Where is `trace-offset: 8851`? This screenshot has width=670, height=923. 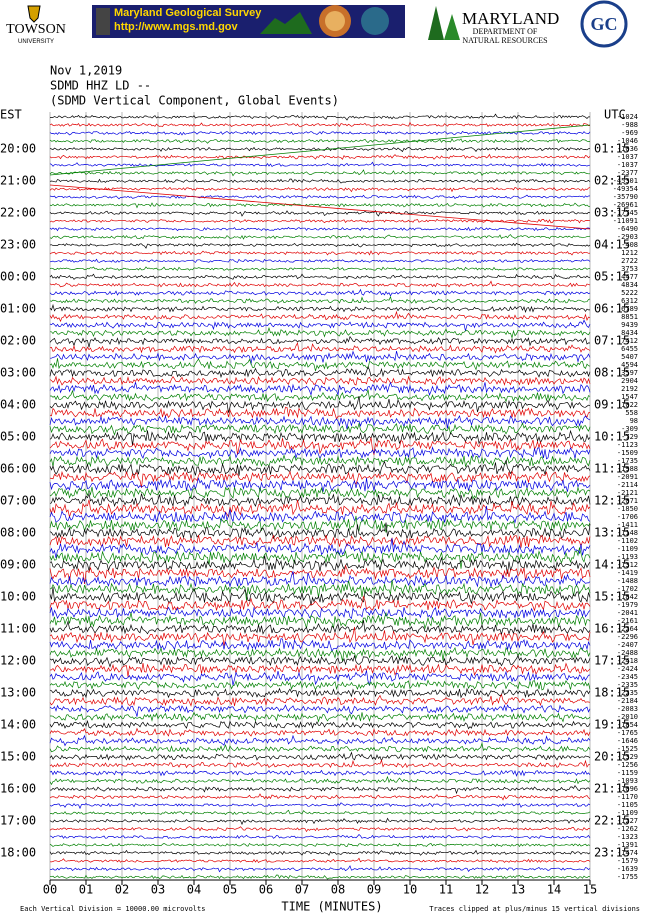
trace-offset: 8851 is located at coordinates (629, 317).